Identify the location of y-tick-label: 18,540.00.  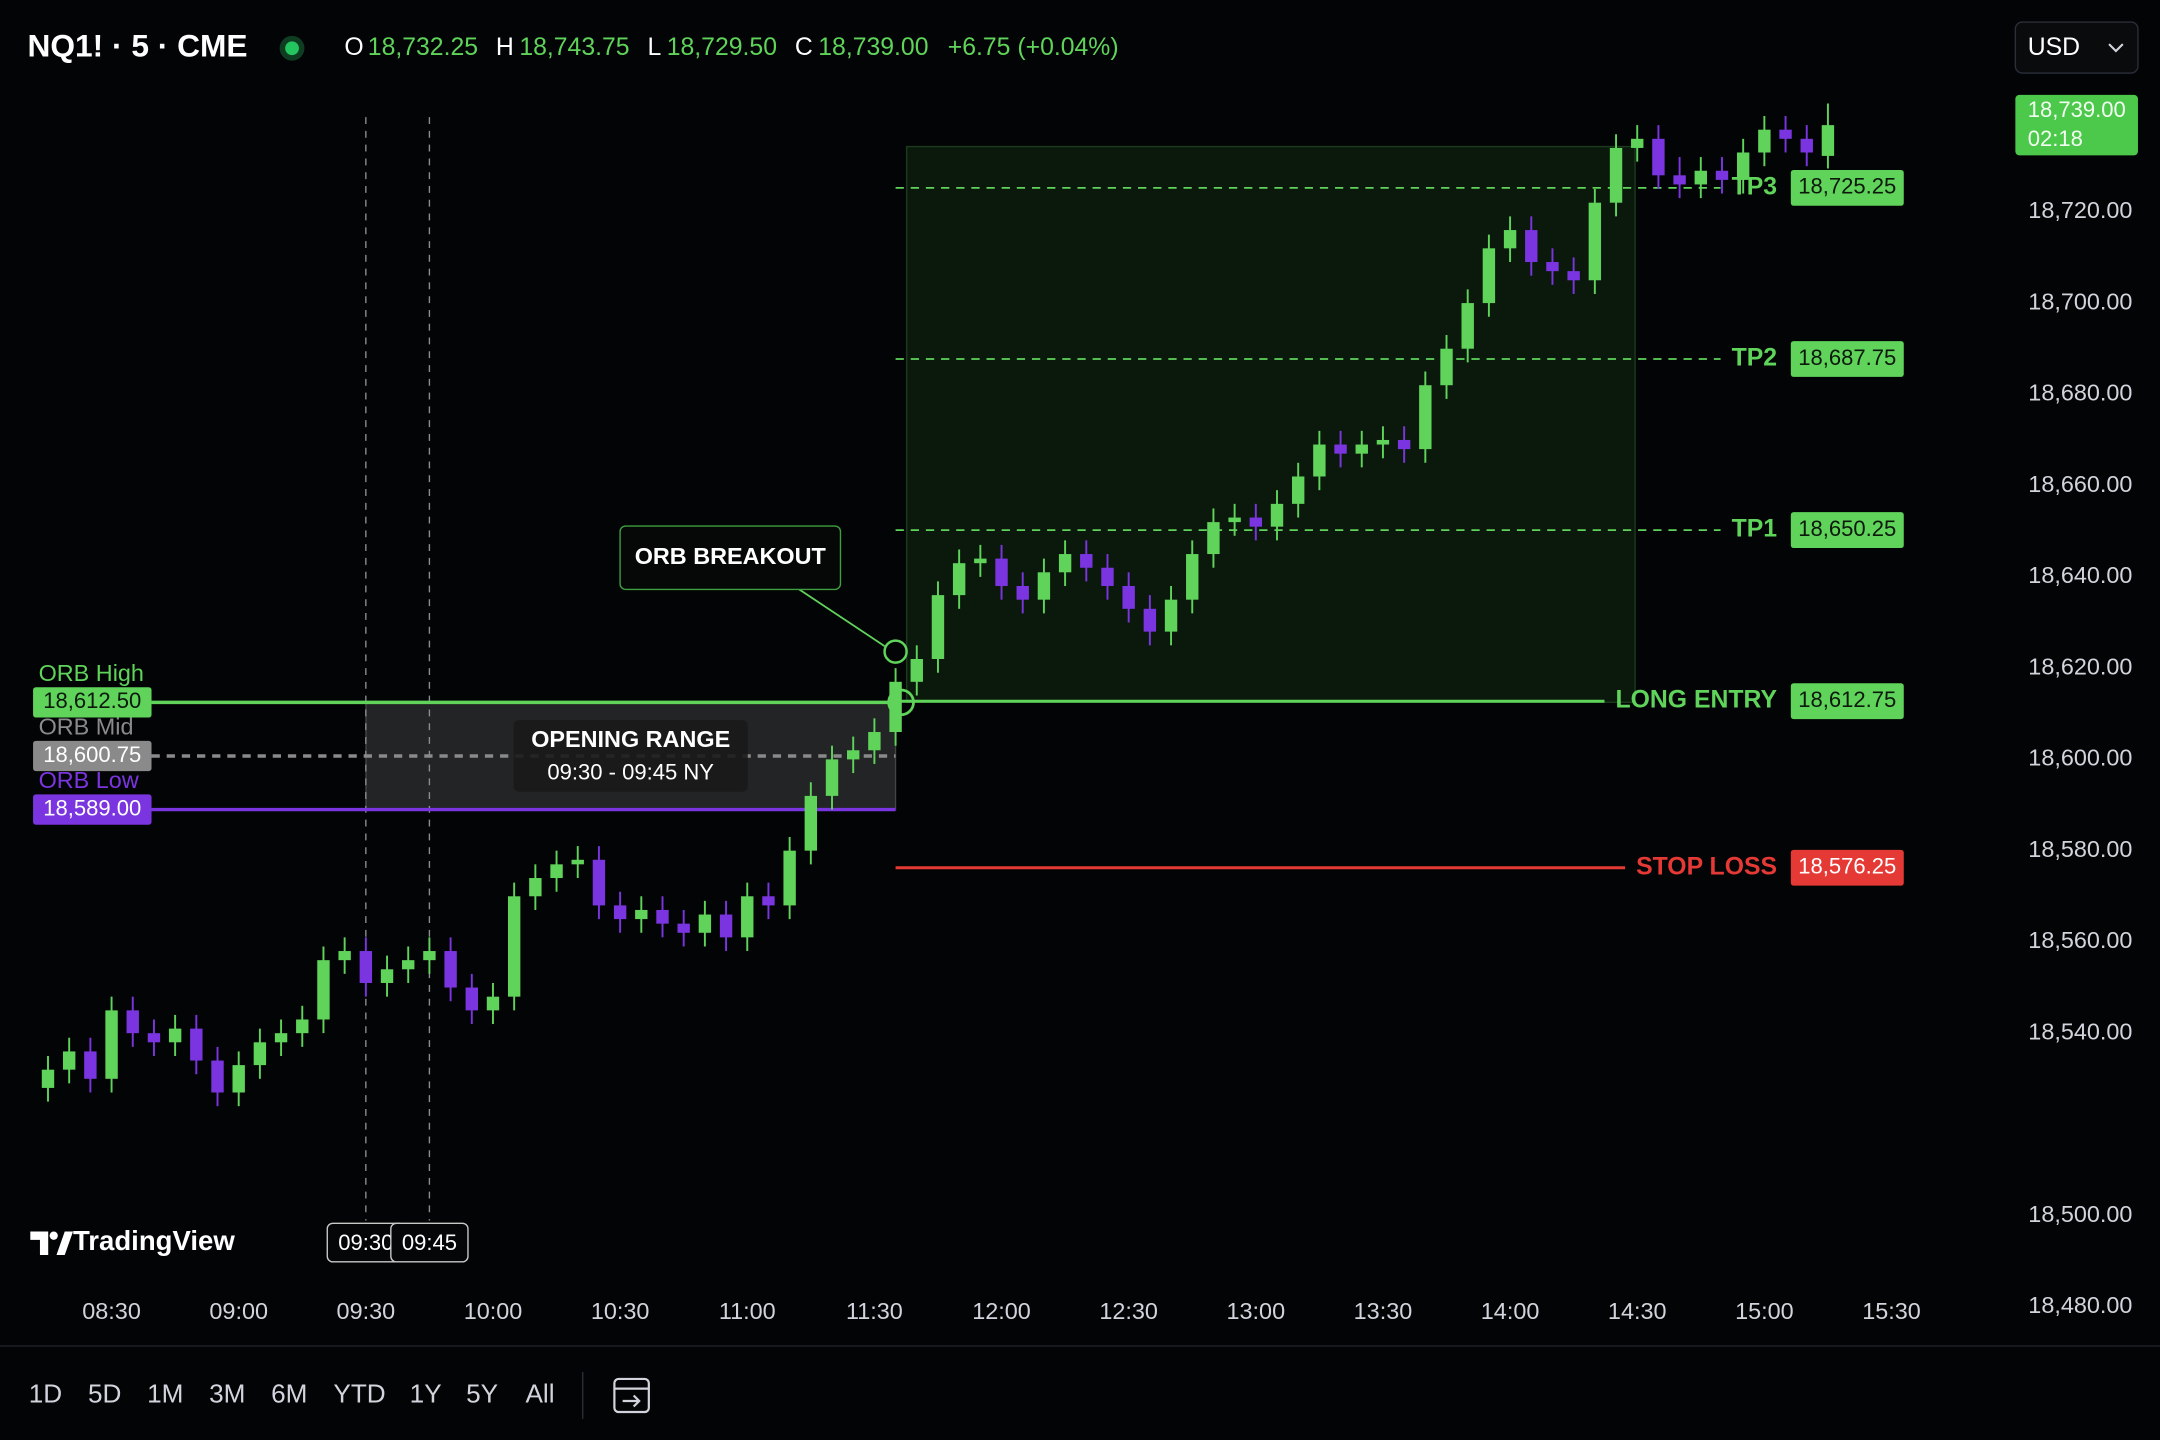
(2080, 1031).